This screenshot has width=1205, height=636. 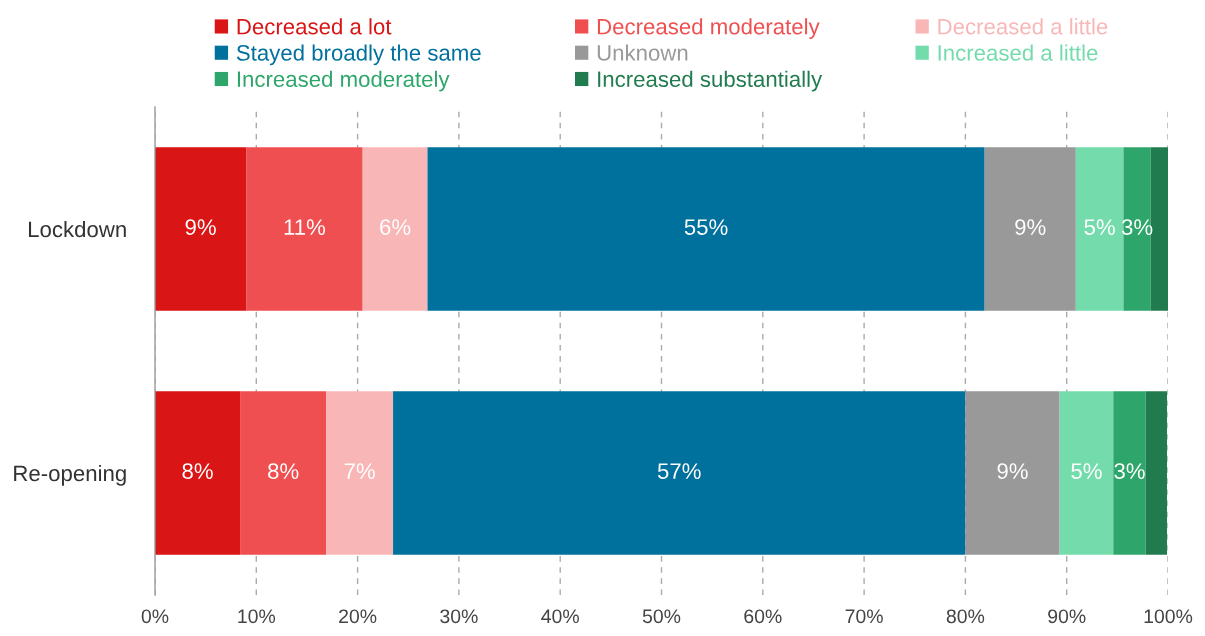 I want to click on legend-label: Unknown, so click(x=642, y=52).